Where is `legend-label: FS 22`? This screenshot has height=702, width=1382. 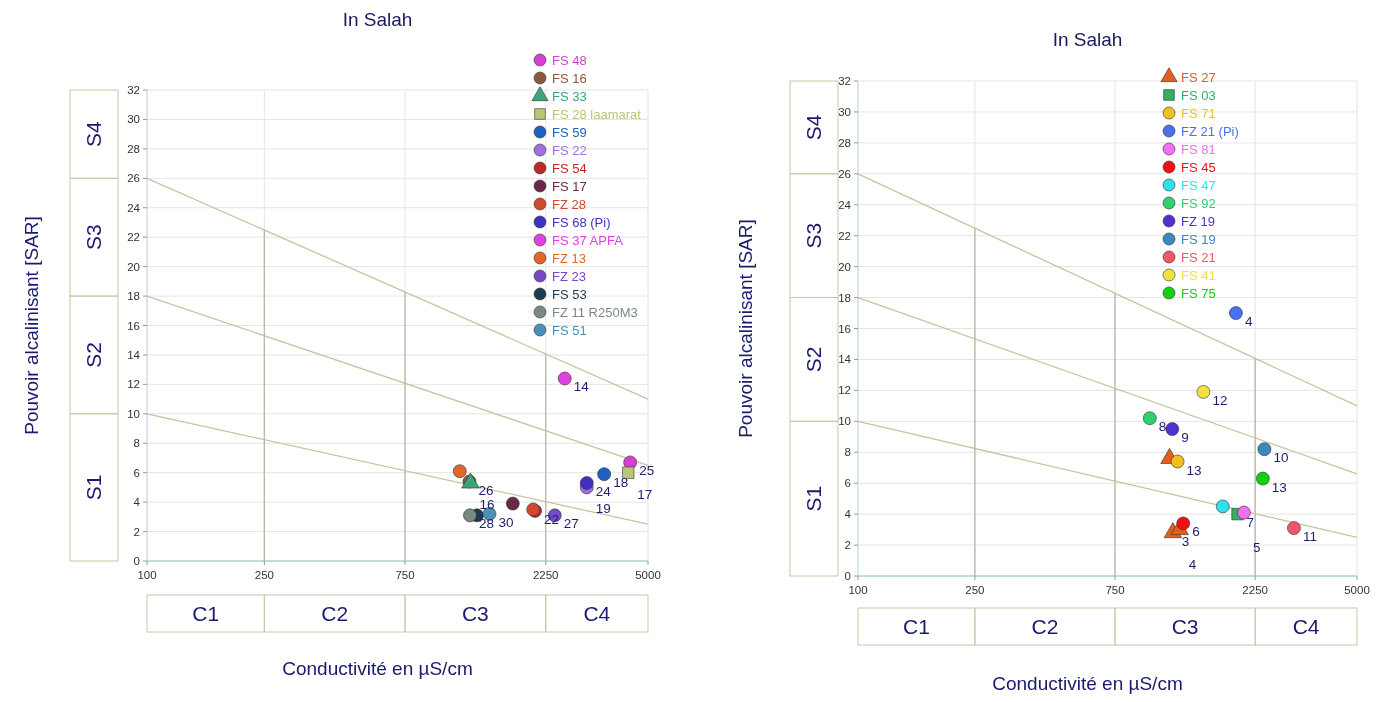
legend-label: FS 22 is located at coordinates (569, 150).